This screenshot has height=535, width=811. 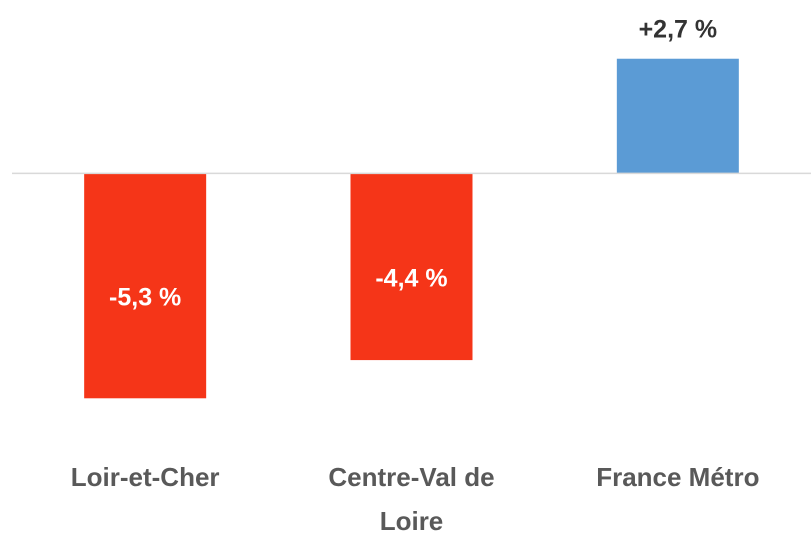 I want to click on x-tick-label: France Métro, so click(x=678, y=477).